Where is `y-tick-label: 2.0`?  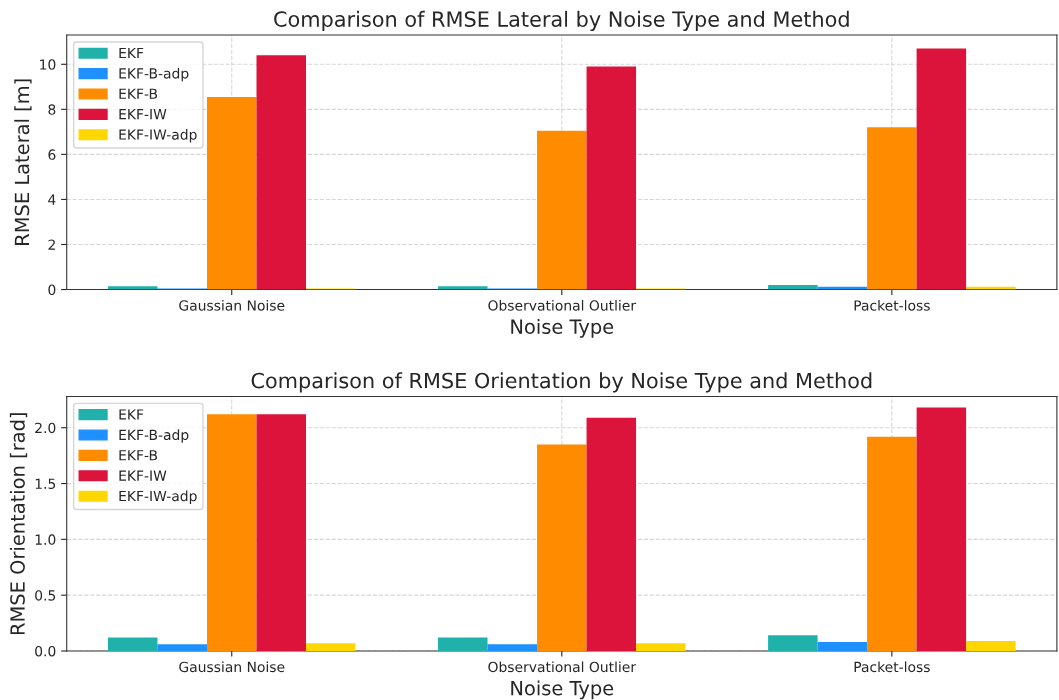
y-tick-label: 2.0 is located at coordinates (45, 428).